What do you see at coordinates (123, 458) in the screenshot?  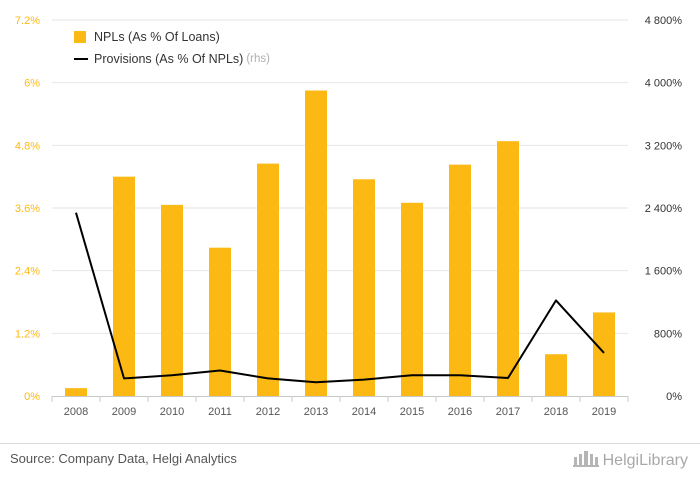 I see `source-note: Source: Company Data, Helgi Analytics` at bounding box center [123, 458].